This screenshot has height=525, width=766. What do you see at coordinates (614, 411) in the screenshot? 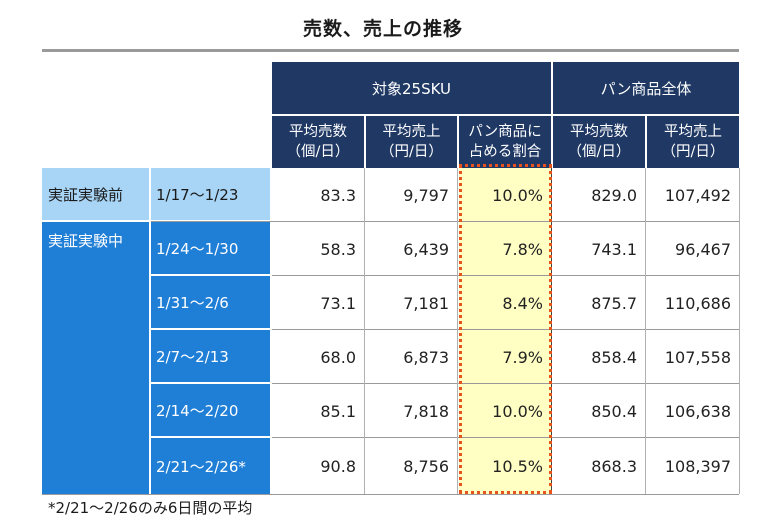
I see `cell-value: 850.4` at bounding box center [614, 411].